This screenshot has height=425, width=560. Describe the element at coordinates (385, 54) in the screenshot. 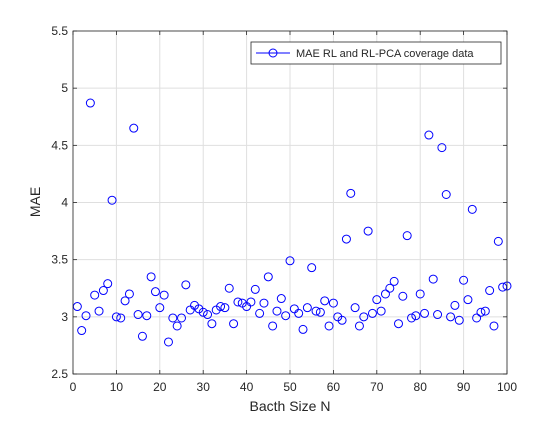

I see `legend-label: MAE RL and RL-PCA coverage data` at that location.